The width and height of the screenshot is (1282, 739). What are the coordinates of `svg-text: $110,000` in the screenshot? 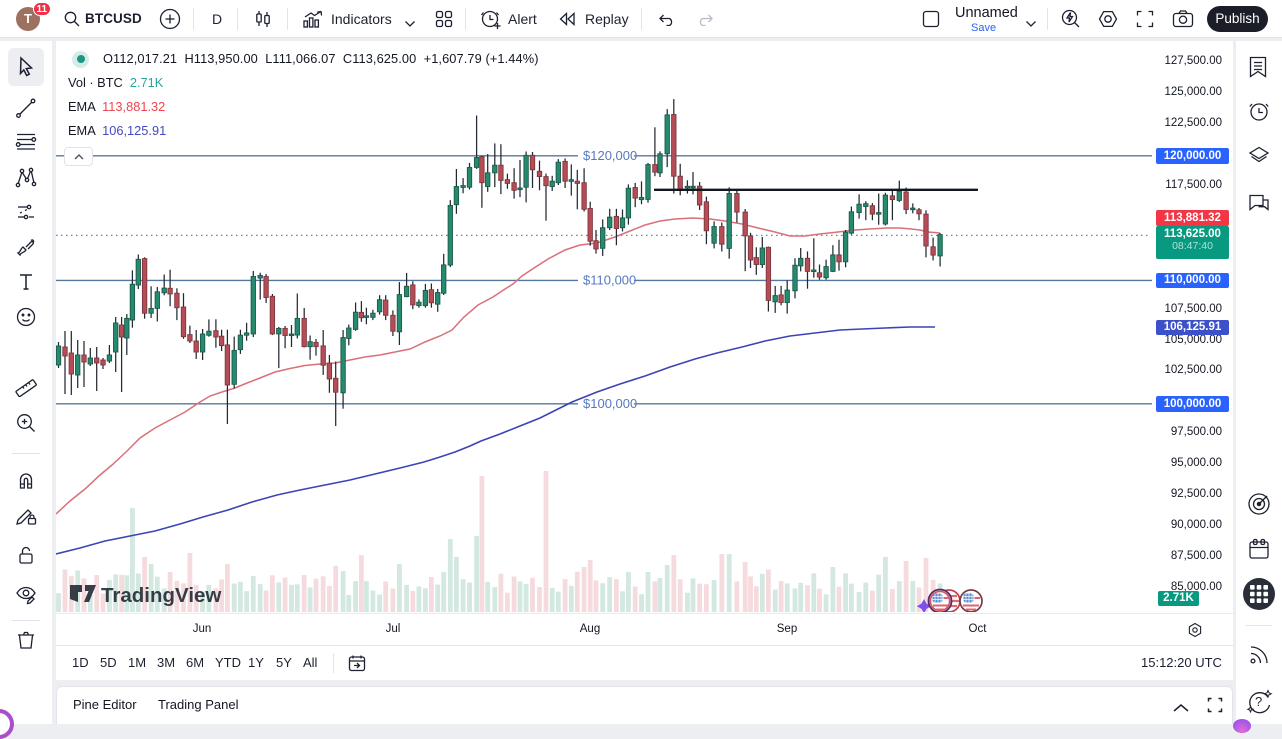 It's located at (609, 280).